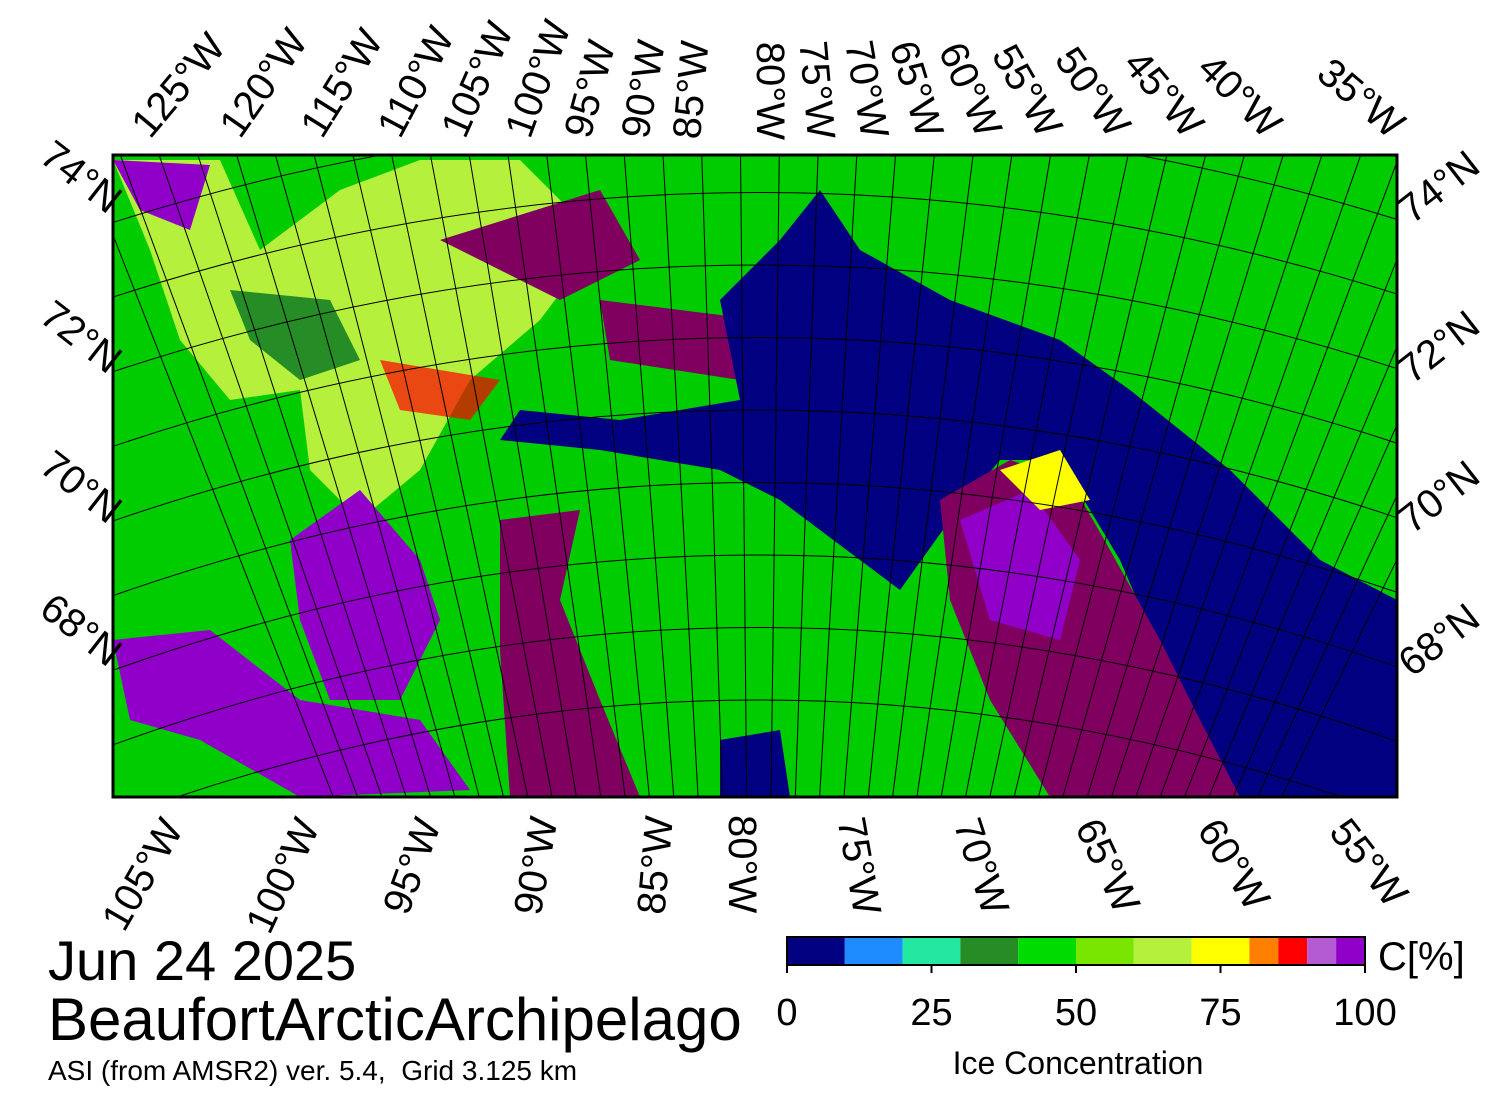  I want to click on date: Jun 24 2025, so click(202, 960).